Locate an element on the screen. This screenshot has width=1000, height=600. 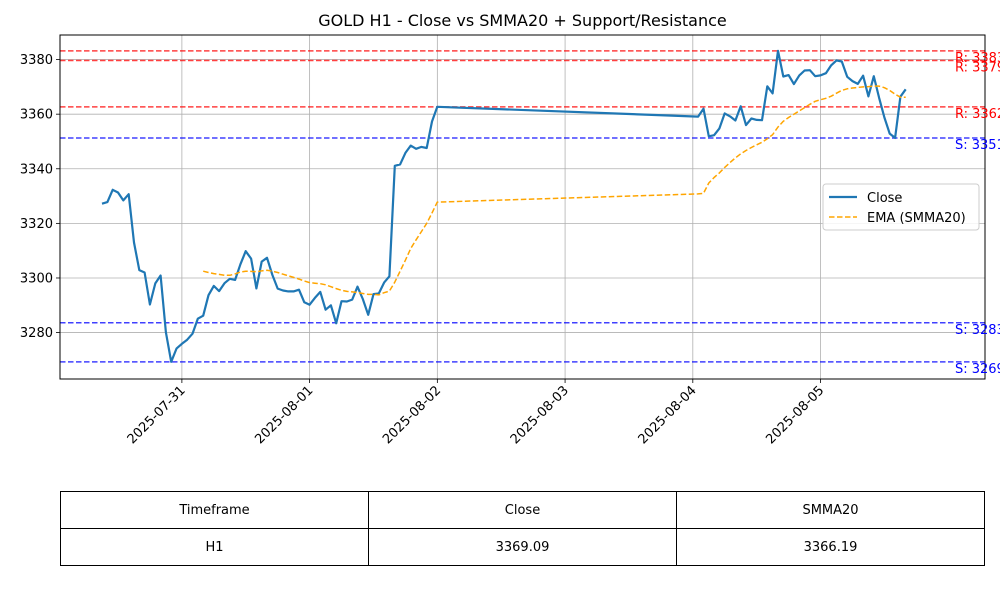
table-header-cell: Timeframe is located at coordinates (214, 510).